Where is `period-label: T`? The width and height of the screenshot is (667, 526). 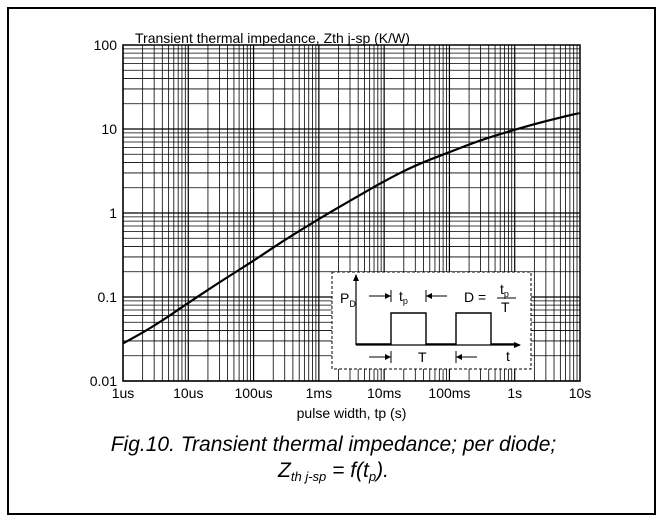 period-label: T is located at coordinates (422, 357).